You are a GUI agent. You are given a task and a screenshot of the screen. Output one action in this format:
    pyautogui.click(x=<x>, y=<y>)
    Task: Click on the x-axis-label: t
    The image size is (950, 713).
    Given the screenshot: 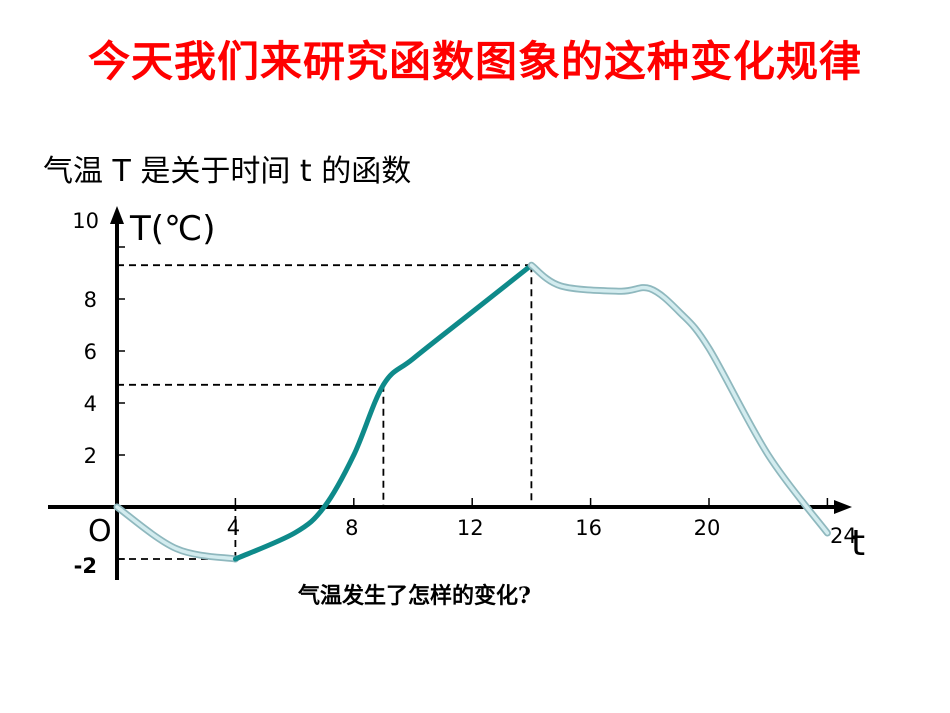 What is the action you would take?
    pyautogui.click(x=858, y=543)
    